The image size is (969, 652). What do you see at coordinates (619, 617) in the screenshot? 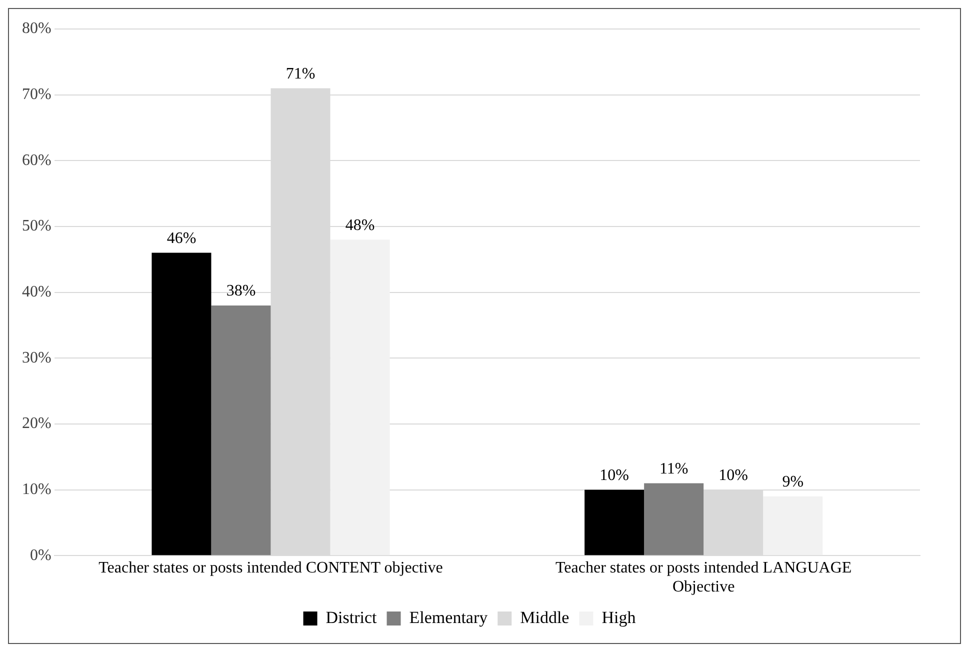
I see `legend-label: High` at bounding box center [619, 617].